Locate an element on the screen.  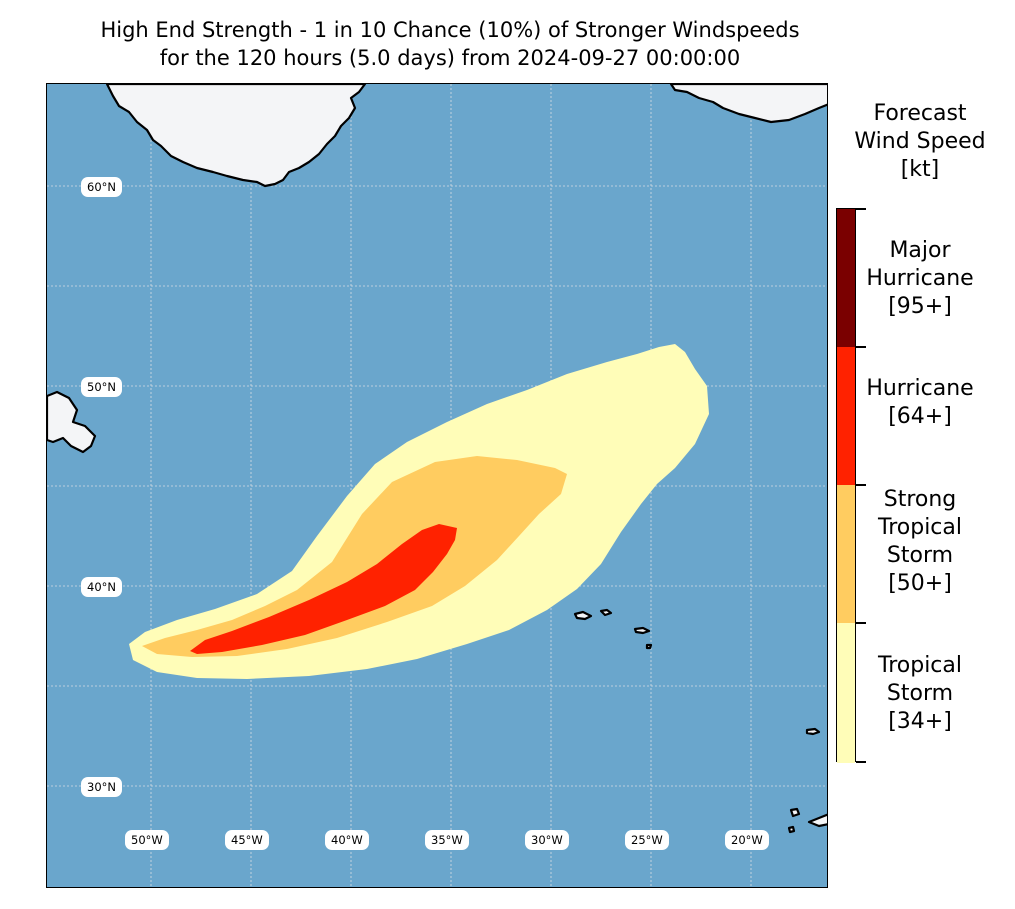
colorbar-label-line: Major is located at coordinates (920, 250).